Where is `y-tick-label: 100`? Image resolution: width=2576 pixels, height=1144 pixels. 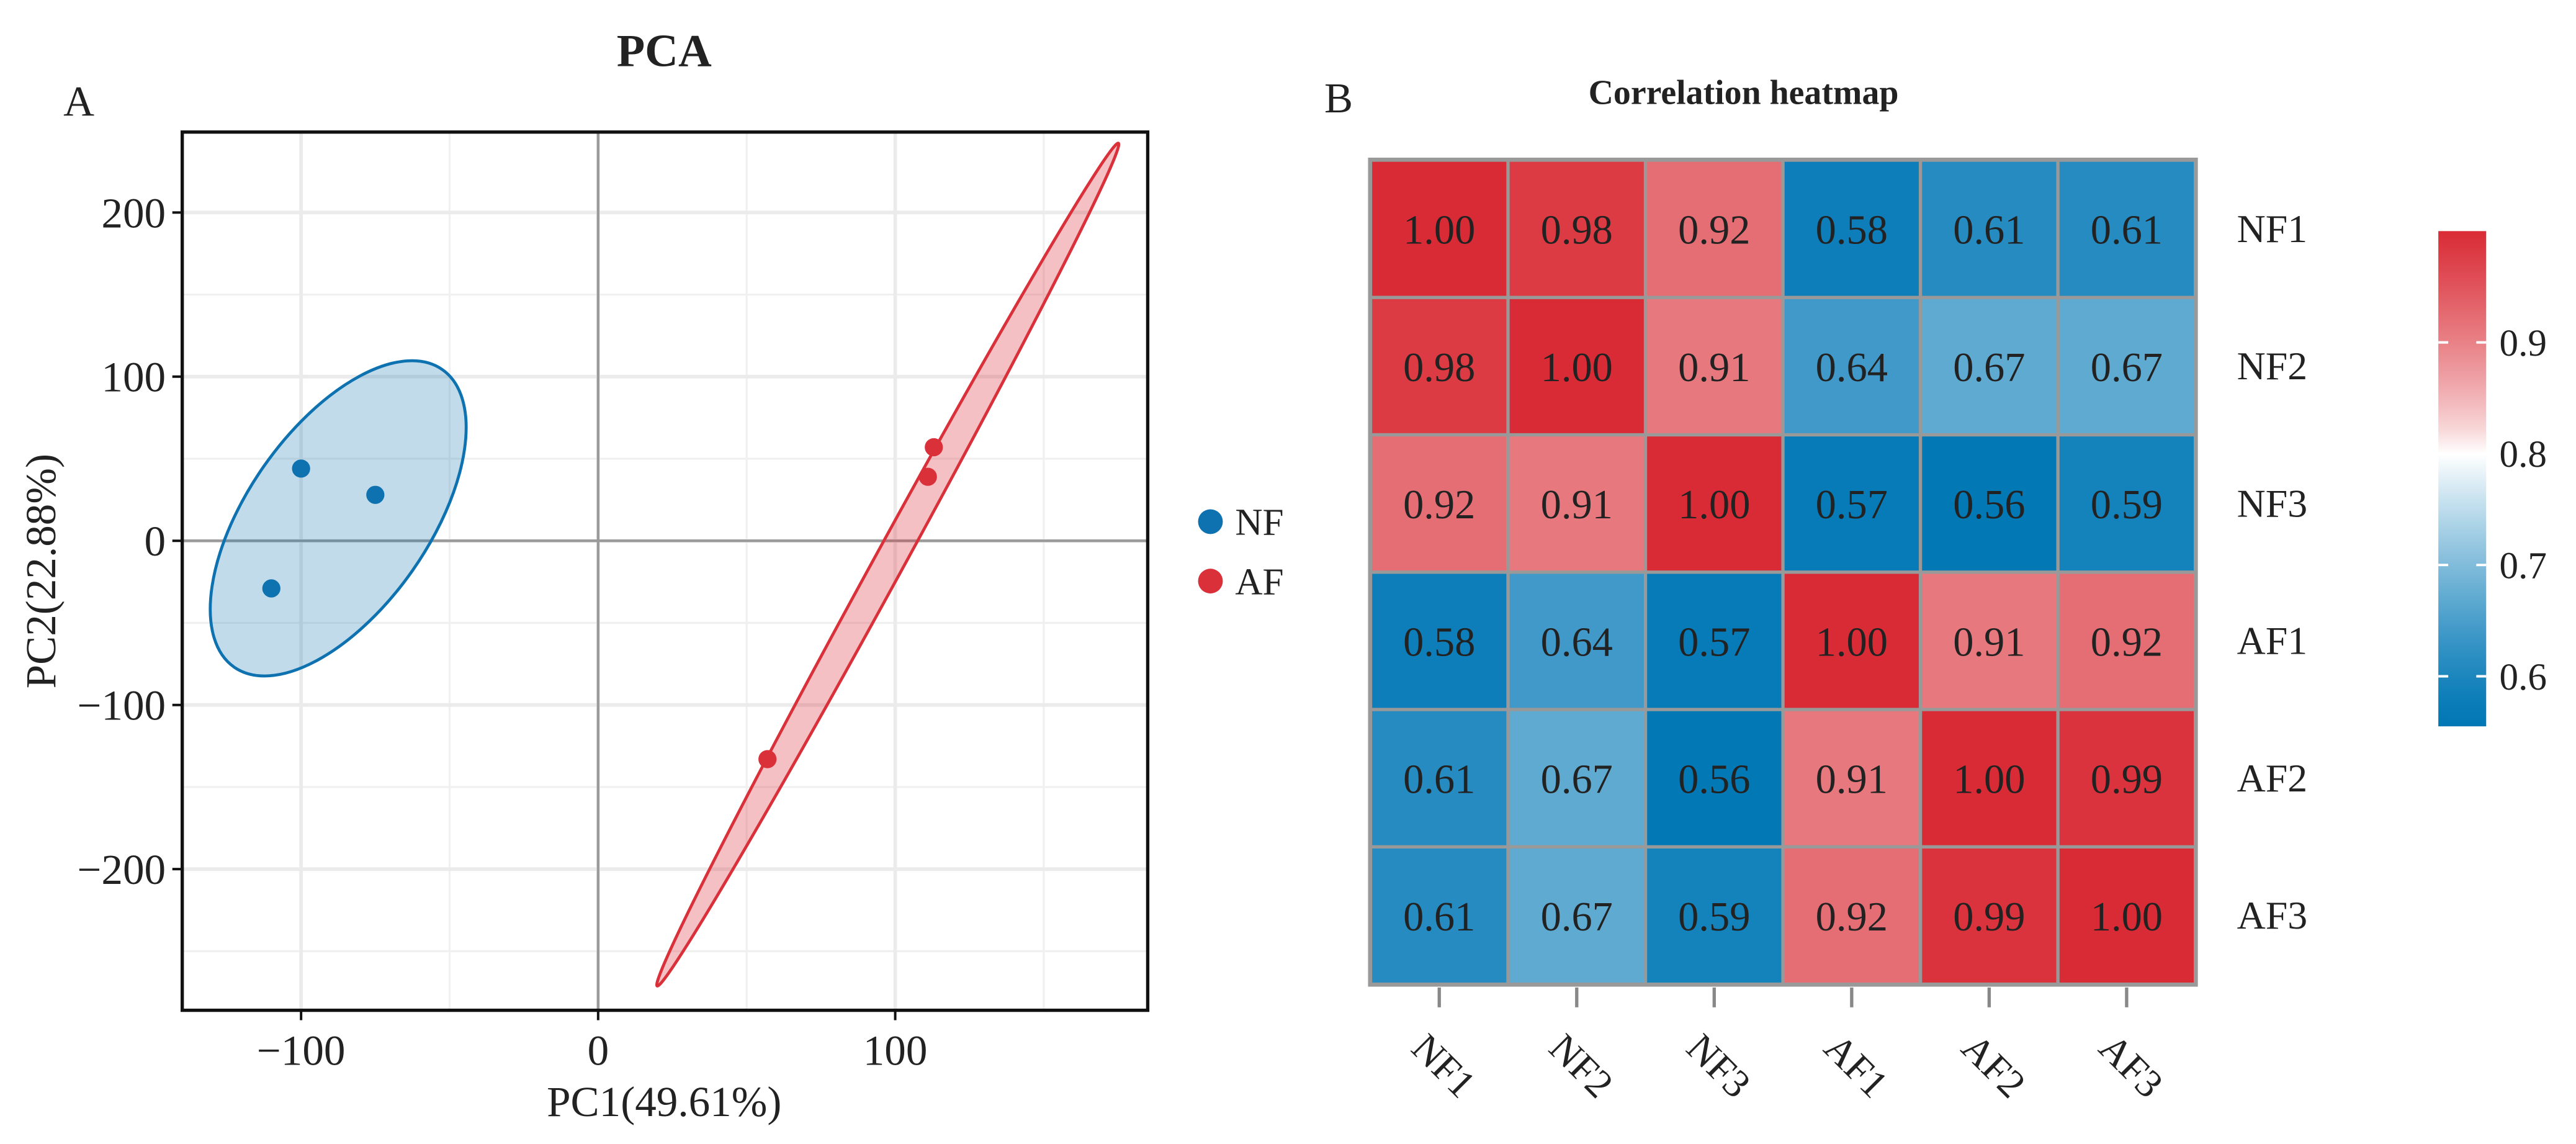
y-tick-label: 100 is located at coordinates (133, 377).